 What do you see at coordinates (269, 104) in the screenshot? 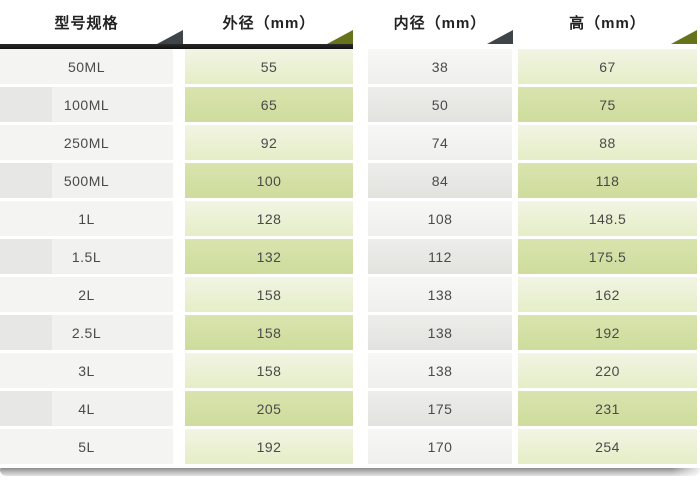
I see `cell-outer-diameter: 65` at bounding box center [269, 104].